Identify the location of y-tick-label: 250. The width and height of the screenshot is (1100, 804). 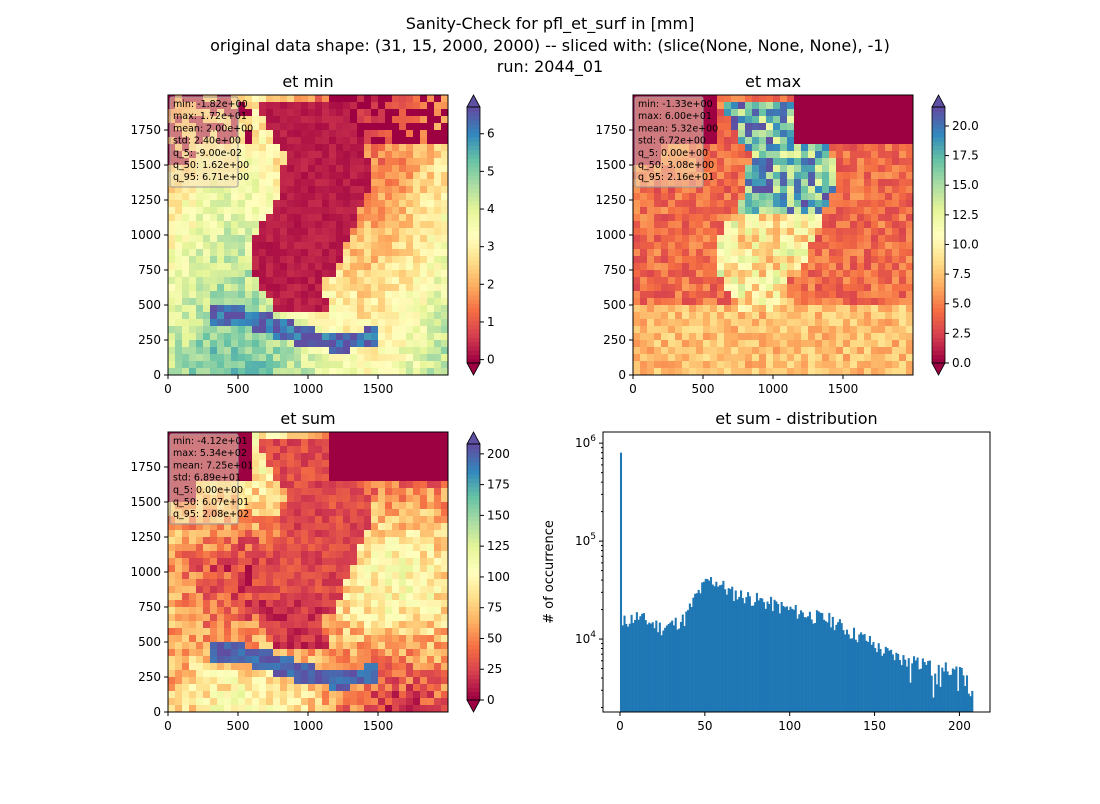
(149, 340).